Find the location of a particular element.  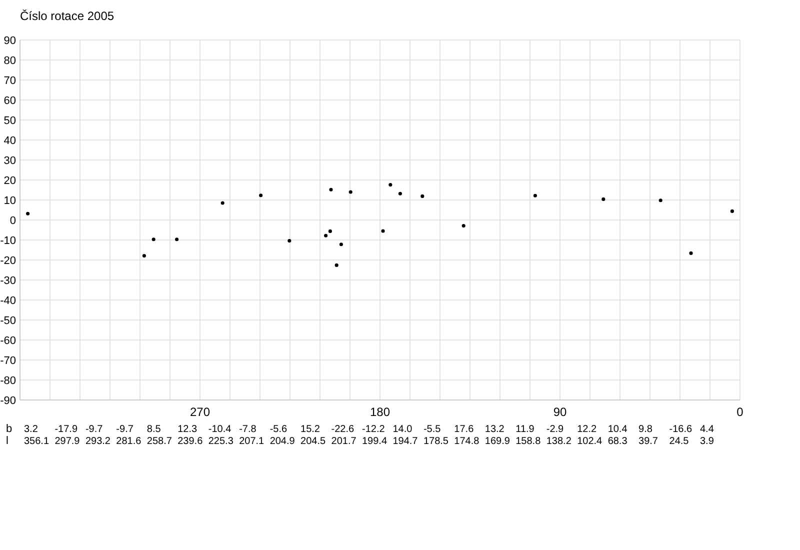

text: 3.9 is located at coordinates (707, 441).